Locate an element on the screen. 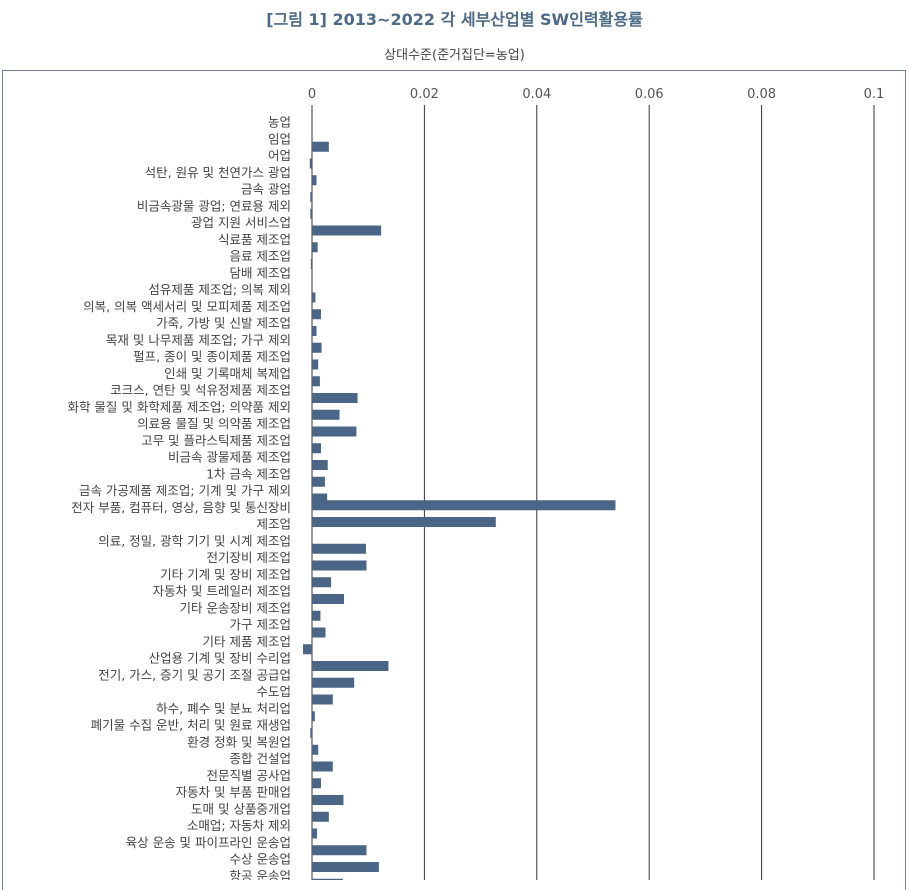 The image size is (909, 890). category-label: 산업용 기계 및 장비 수리업 is located at coordinates (220, 658).